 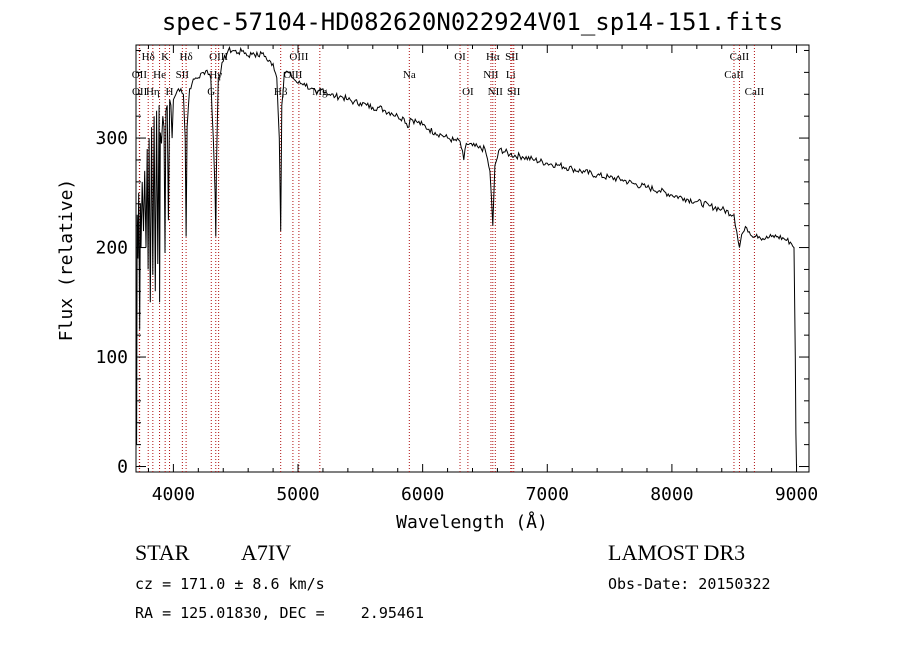 What do you see at coordinates (165, 57) in the screenshot?
I see `line-marker-label-5: K` at bounding box center [165, 57].